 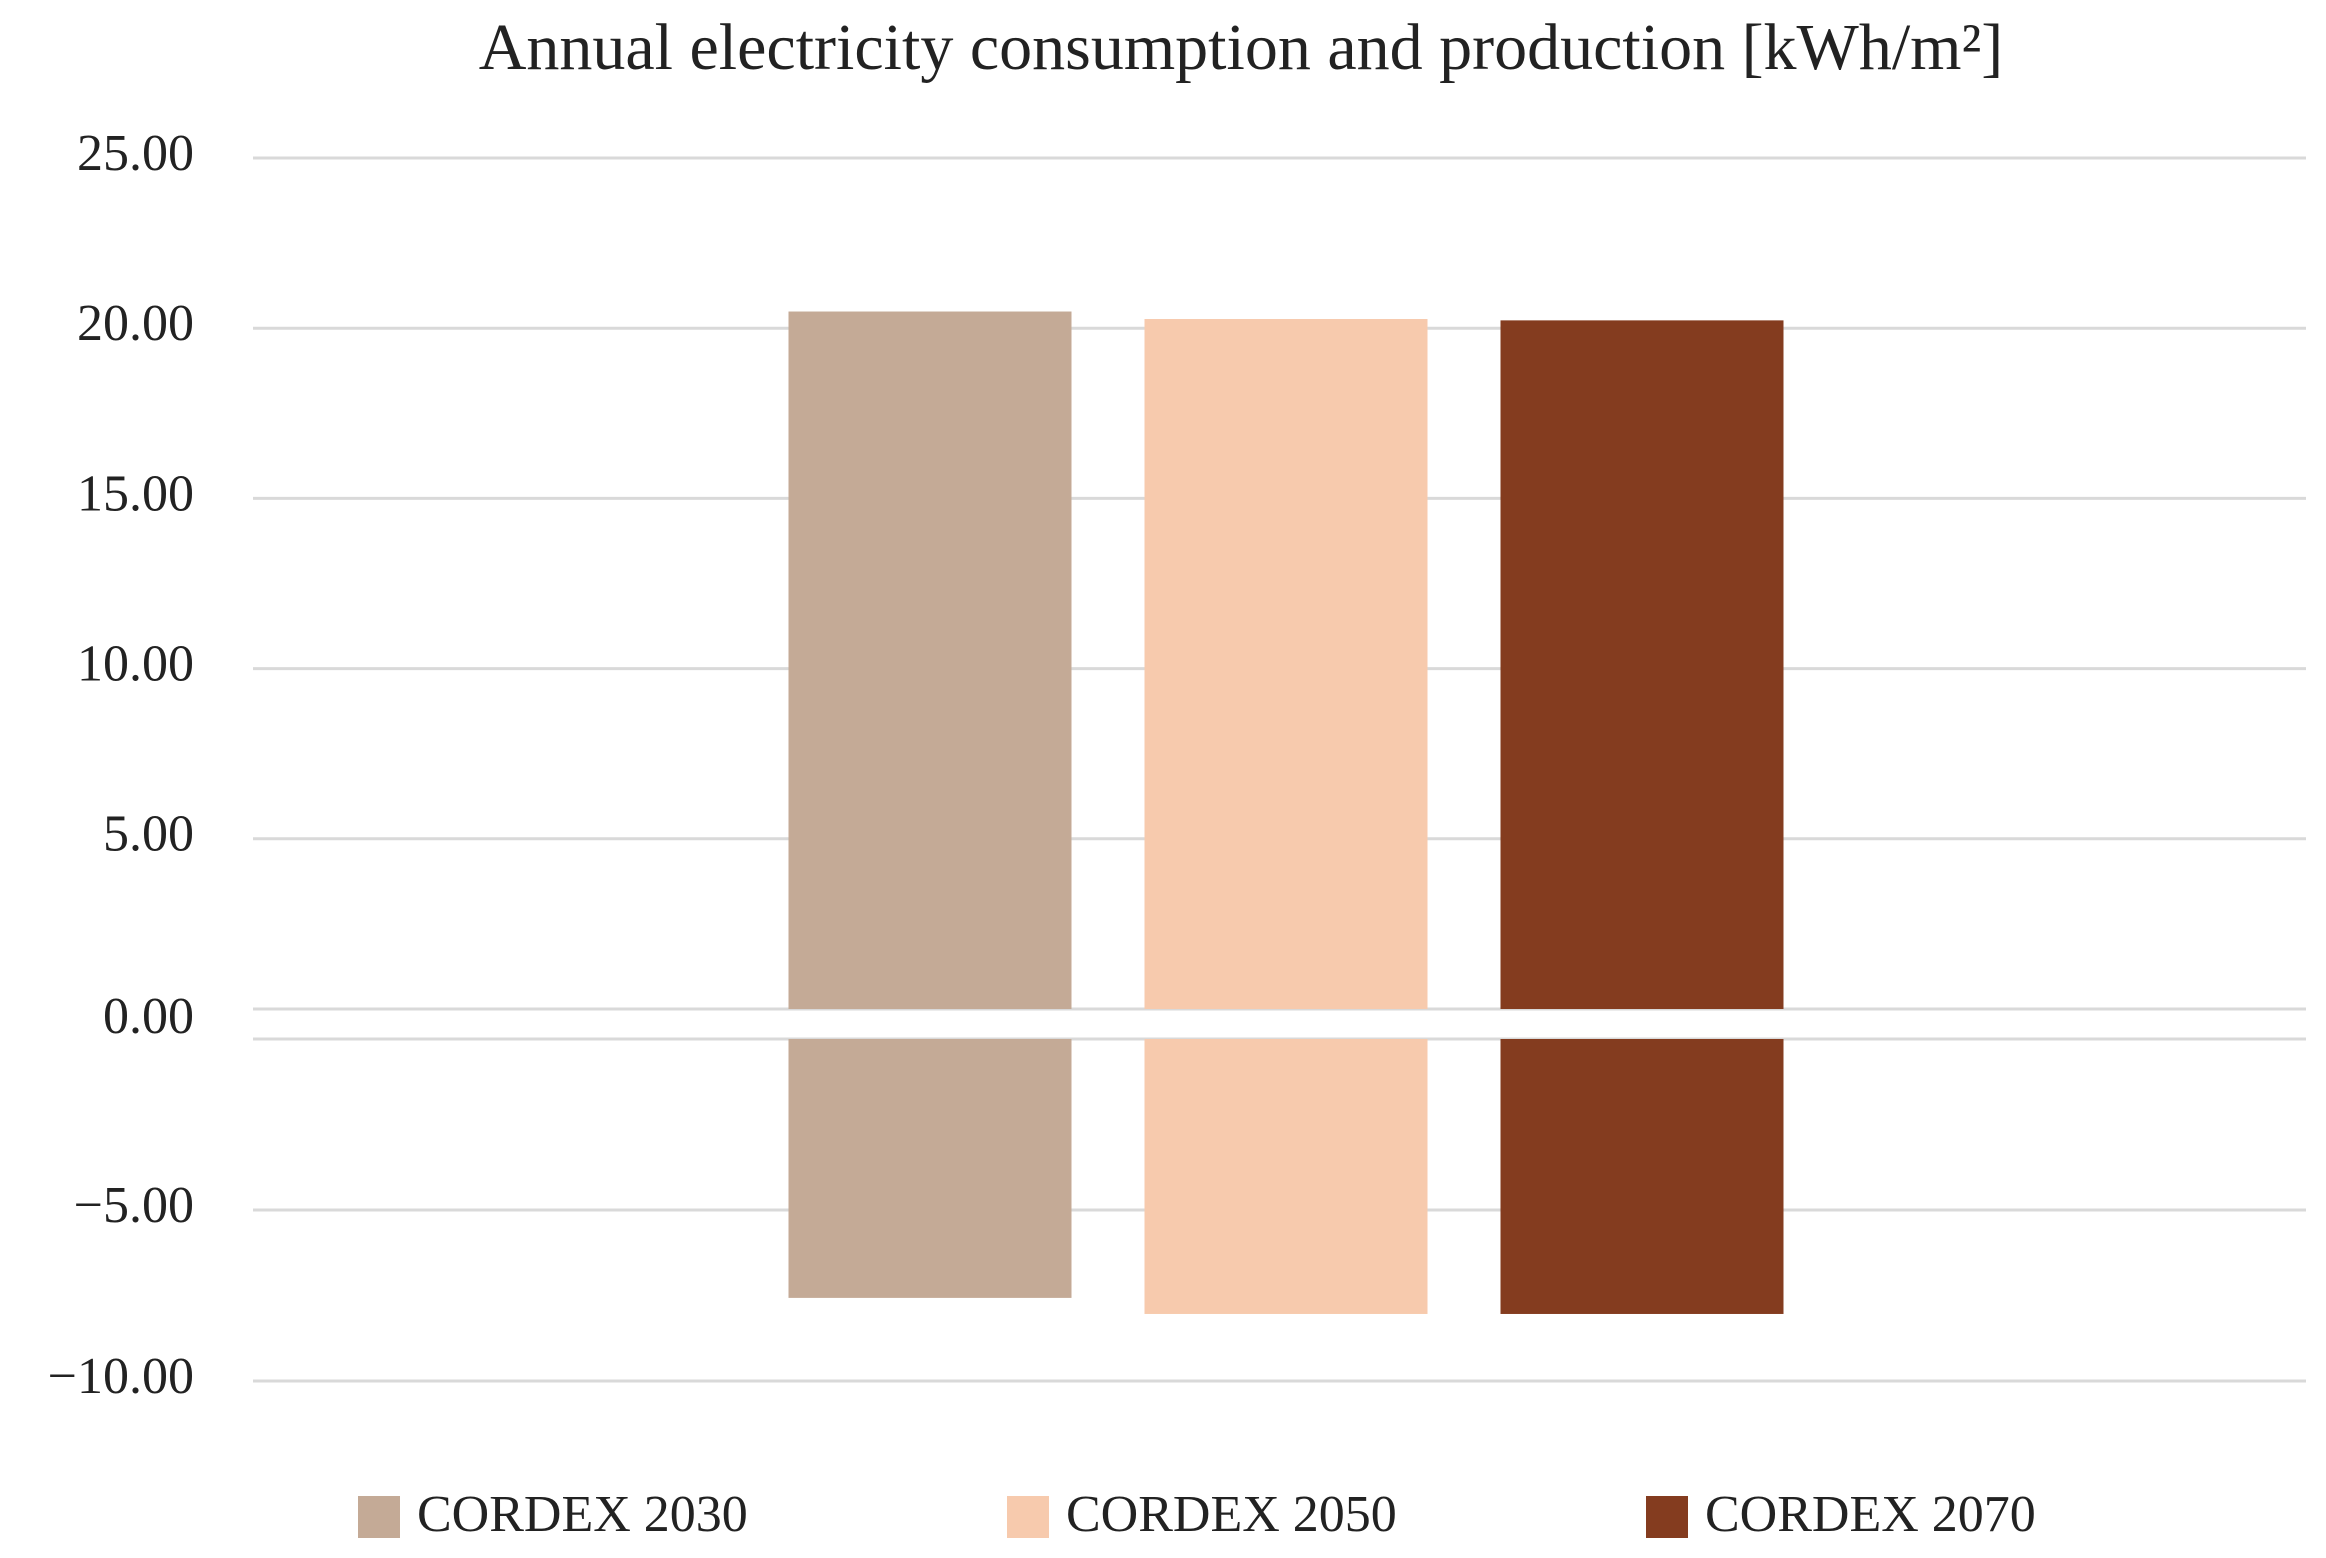 I want to click on legend-label: CORDEX 2030, so click(x=582, y=1514).